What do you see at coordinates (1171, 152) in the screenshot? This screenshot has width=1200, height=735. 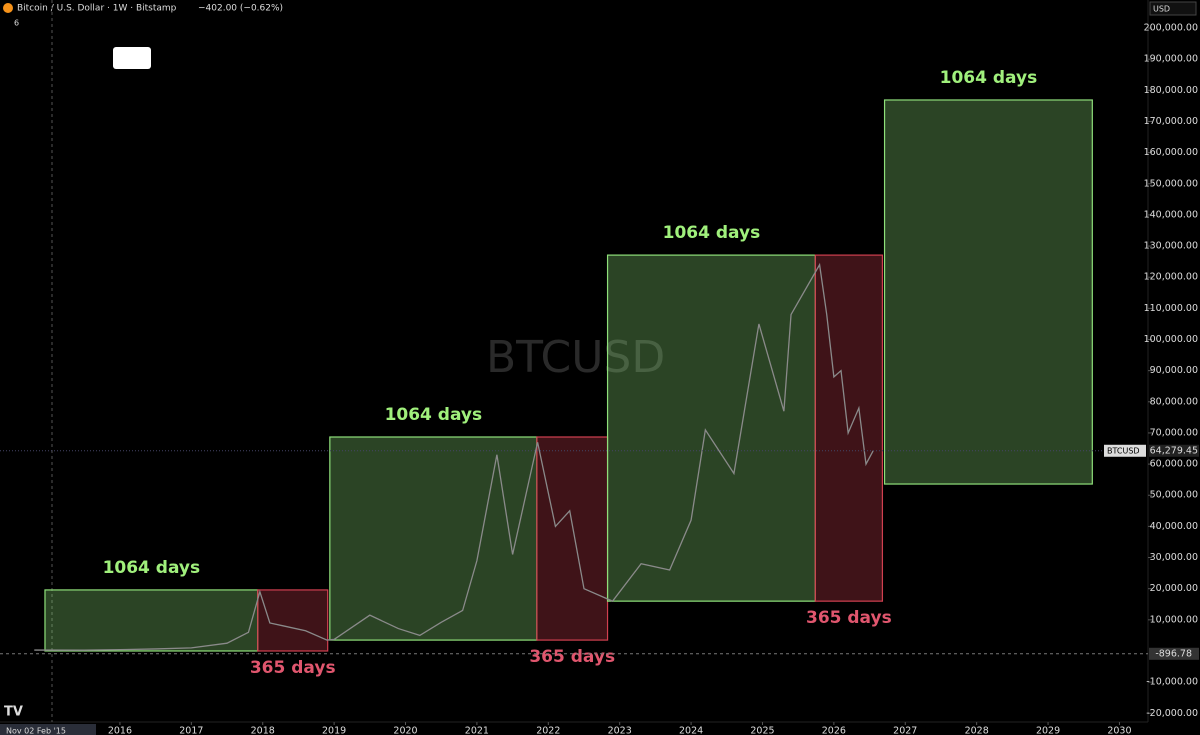 I see `y-tick-label: 160,000.00` at bounding box center [1171, 152].